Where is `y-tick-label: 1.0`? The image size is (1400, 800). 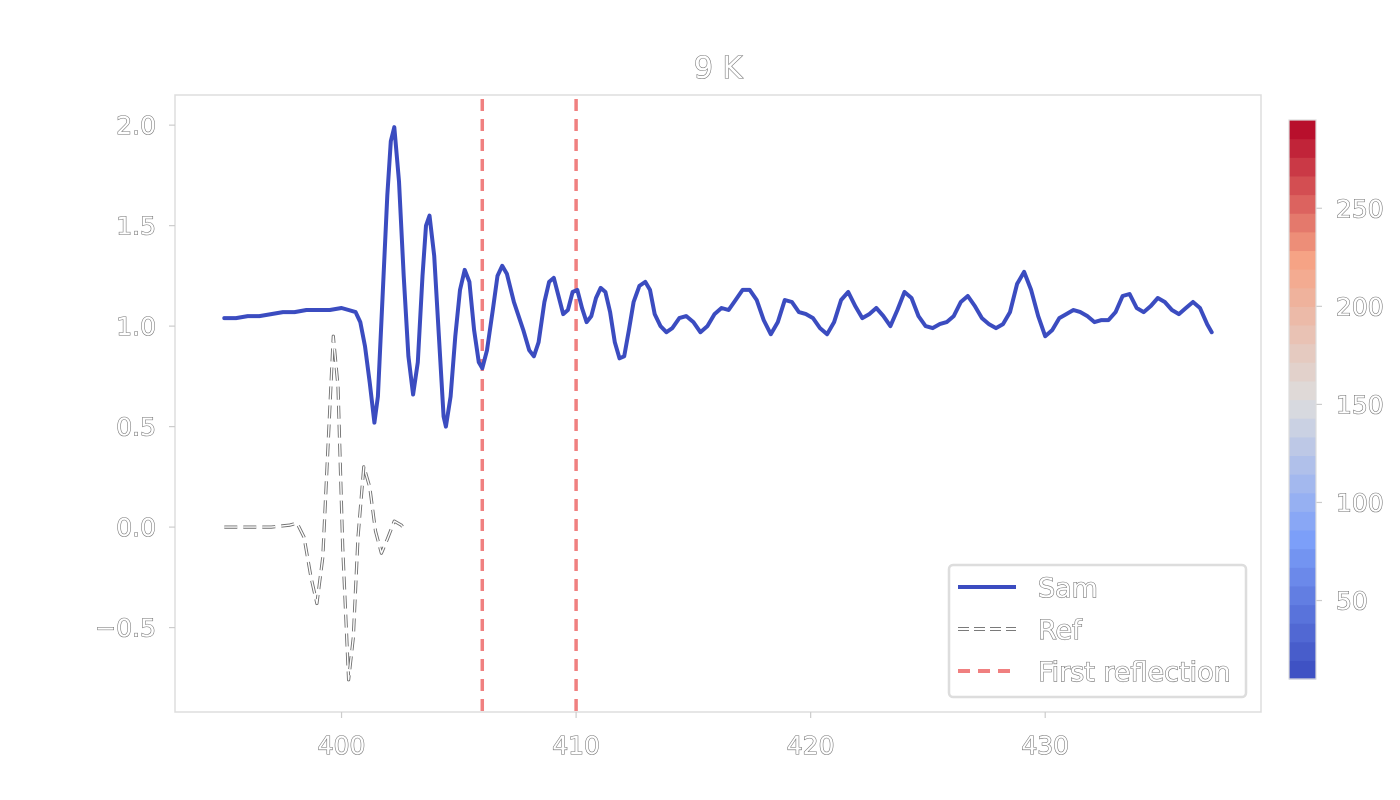 y-tick-label: 1.0 is located at coordinates (136, 326).